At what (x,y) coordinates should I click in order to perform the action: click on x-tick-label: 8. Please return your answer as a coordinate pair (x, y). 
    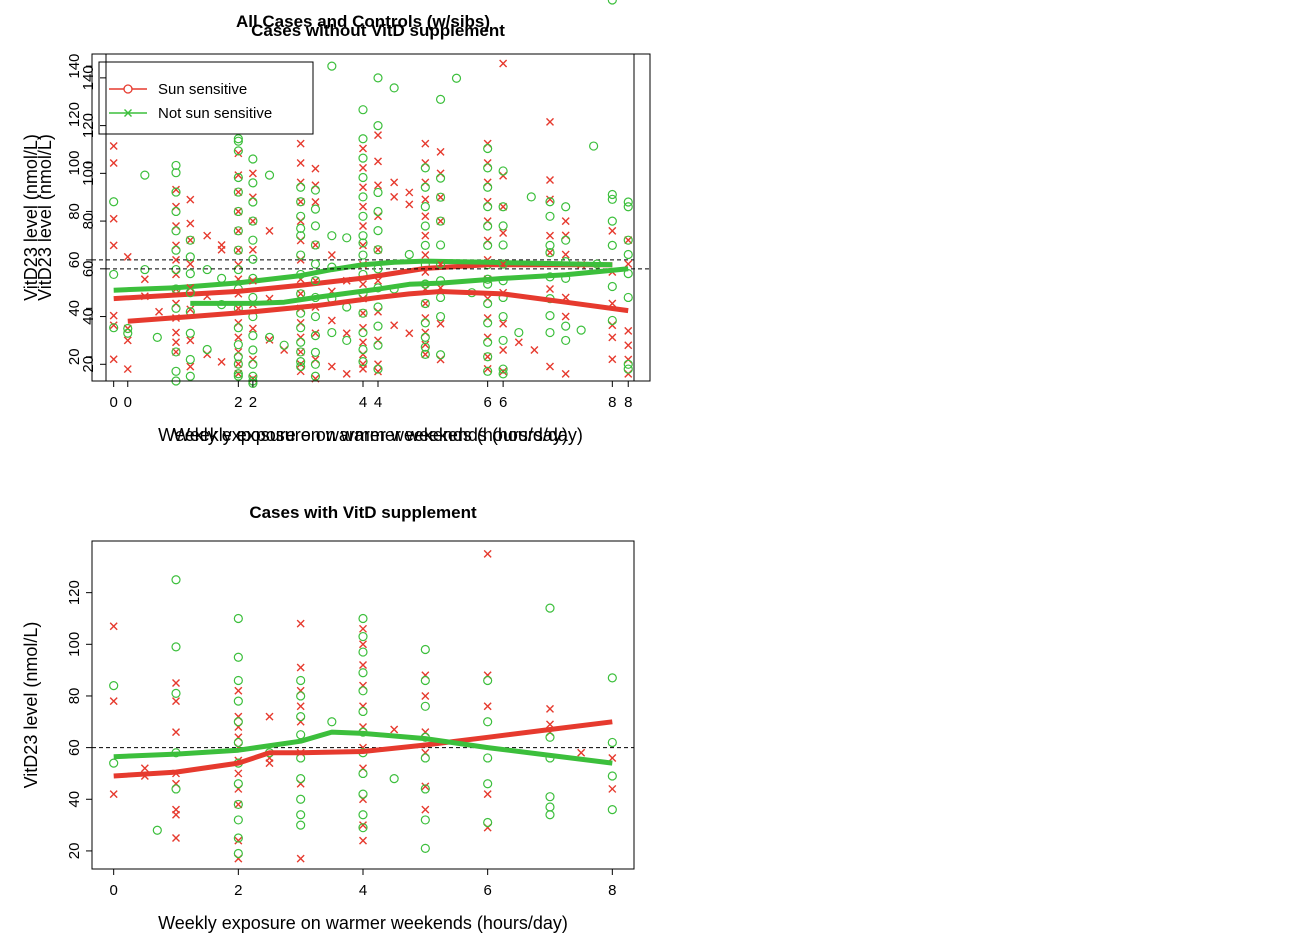
    Looking at the image, I should click on (612, 890).